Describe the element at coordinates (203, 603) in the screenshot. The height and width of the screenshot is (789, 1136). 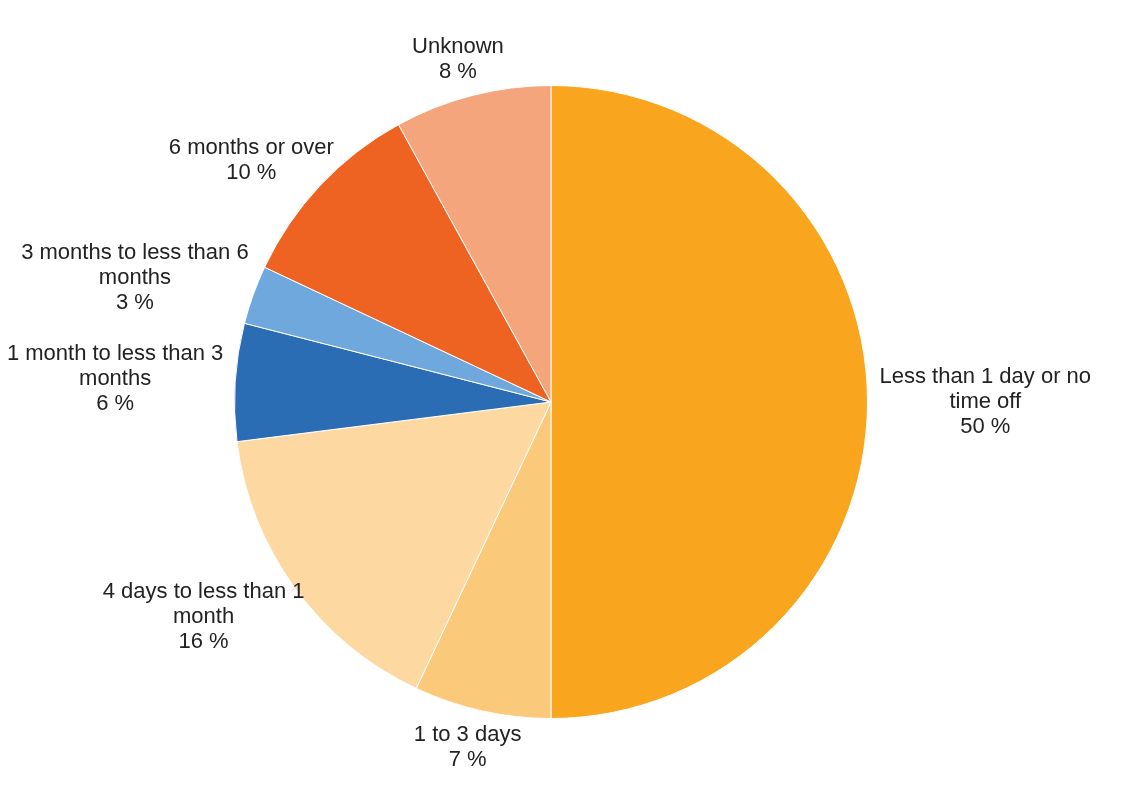
I see `slice-label: 4 days to less than 1 month` at that location.